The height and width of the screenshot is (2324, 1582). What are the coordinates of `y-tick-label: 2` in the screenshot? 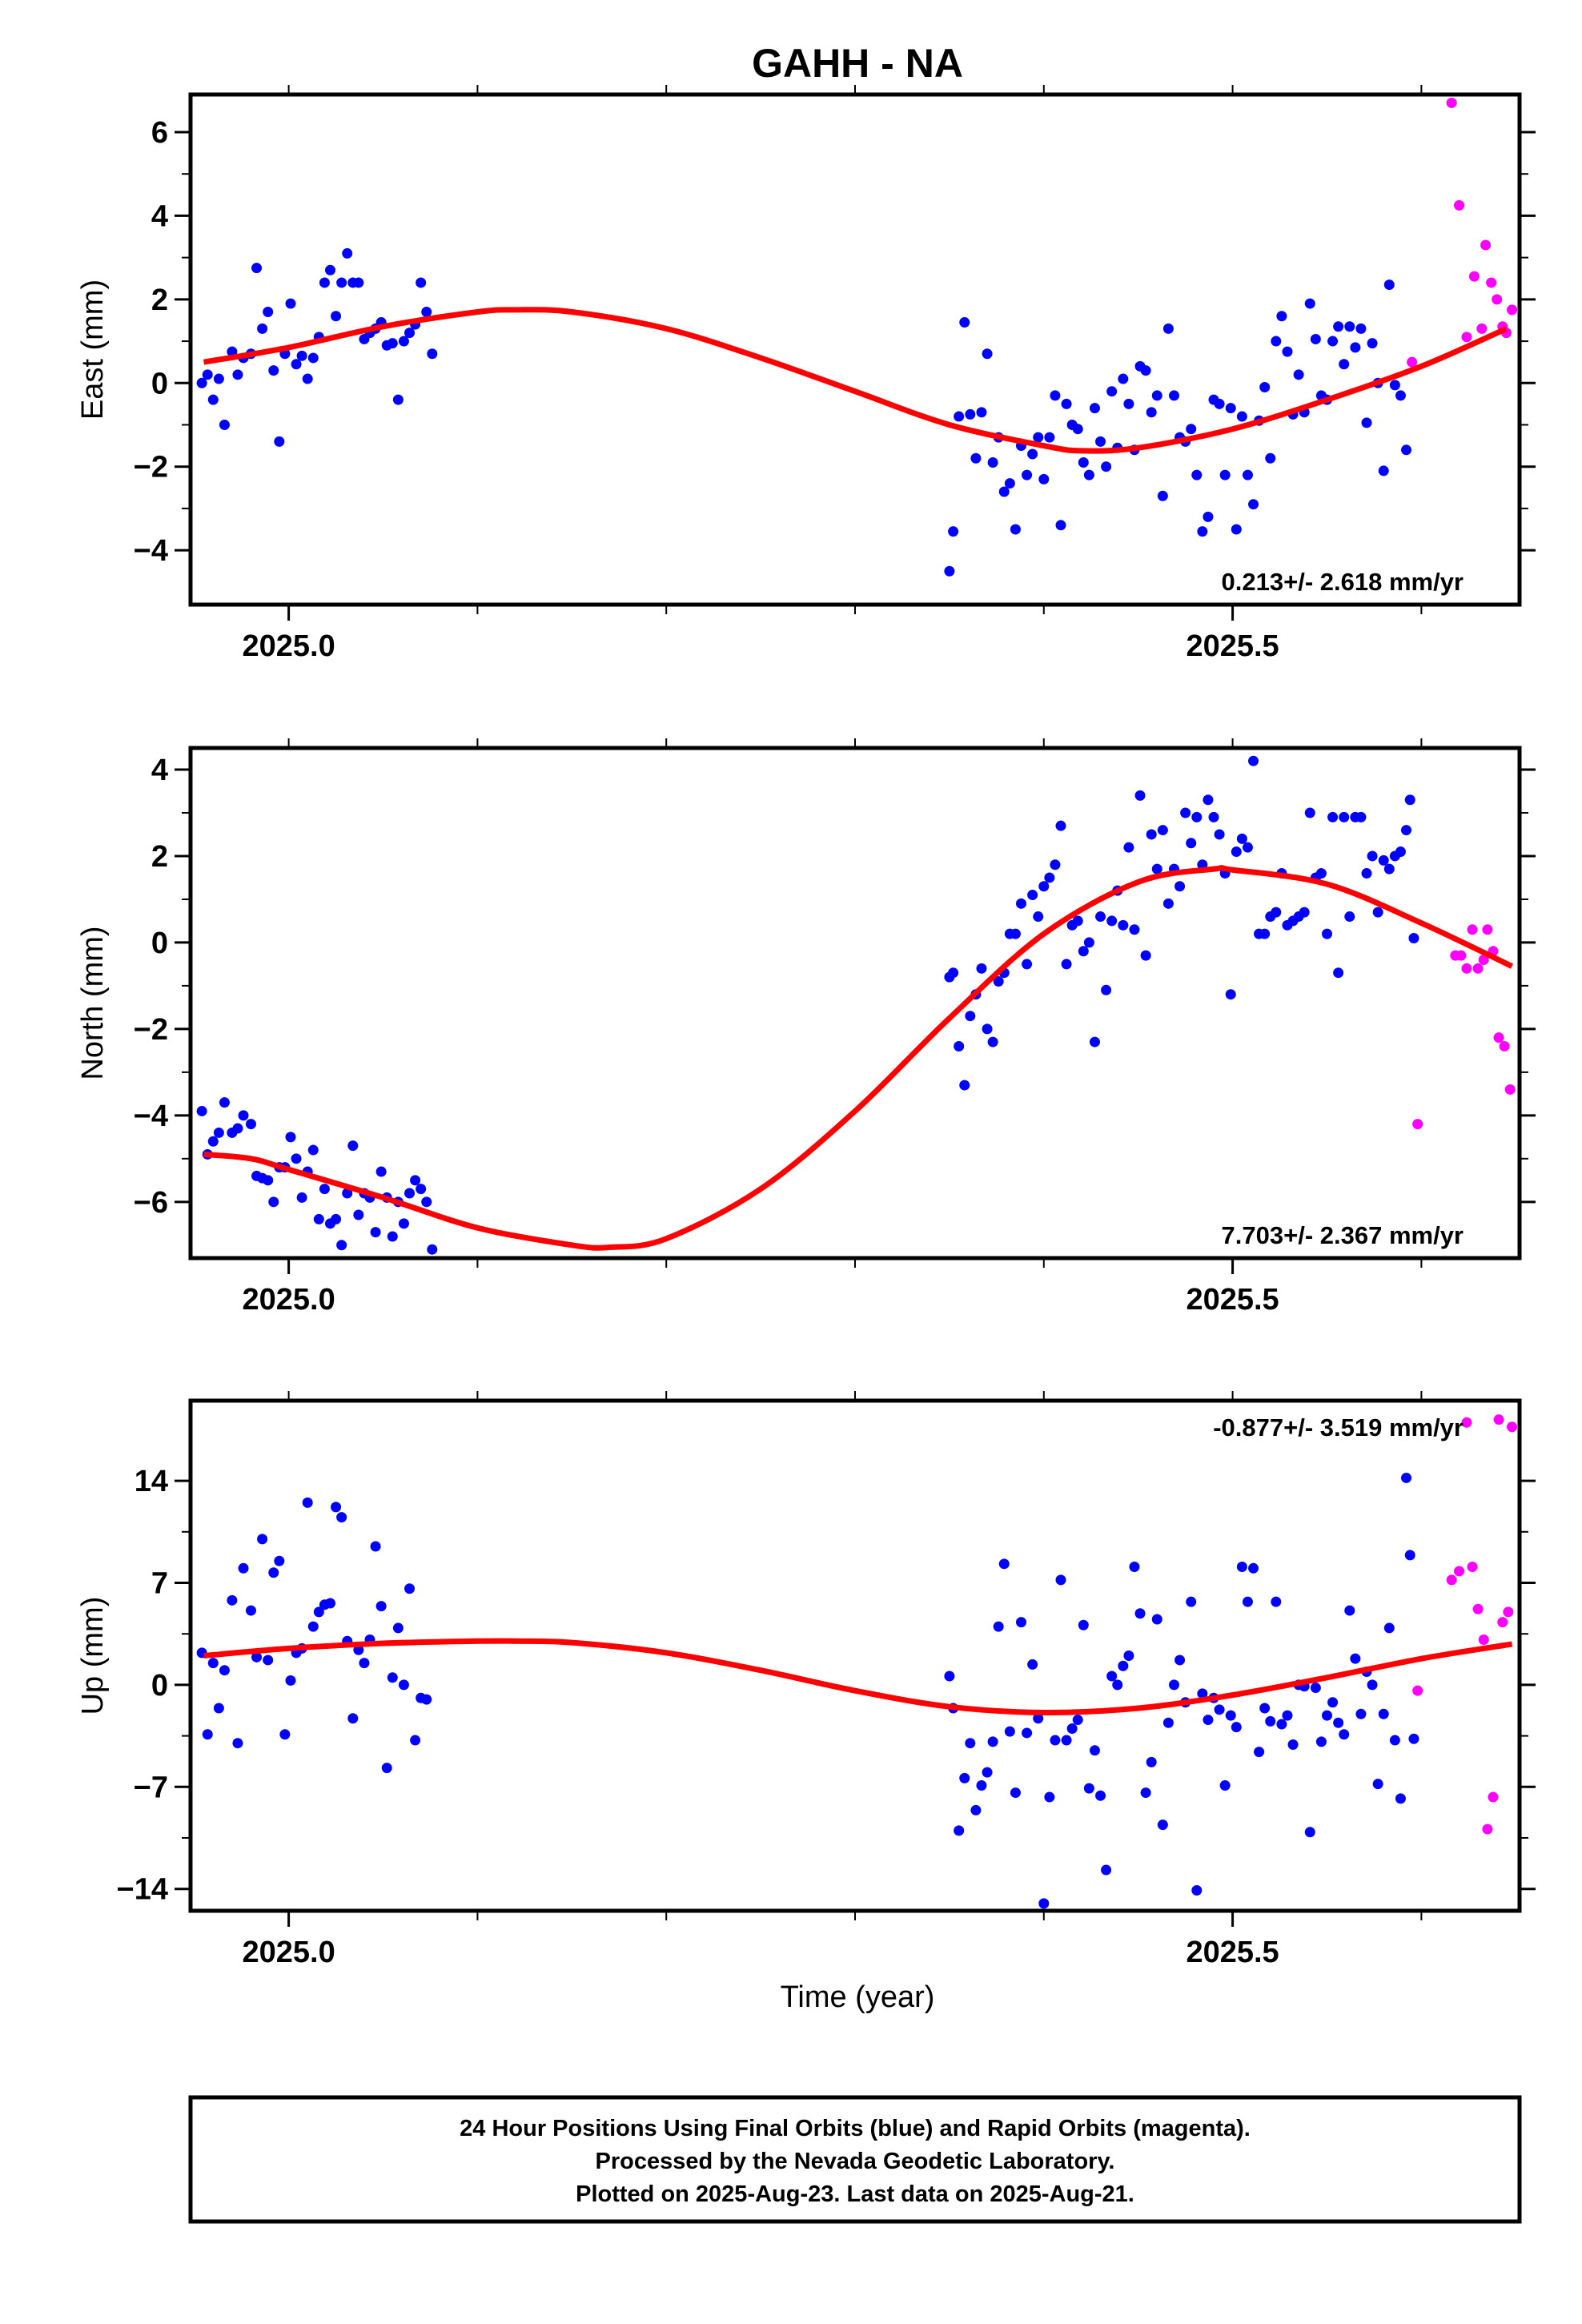 It's located at (159, 857).